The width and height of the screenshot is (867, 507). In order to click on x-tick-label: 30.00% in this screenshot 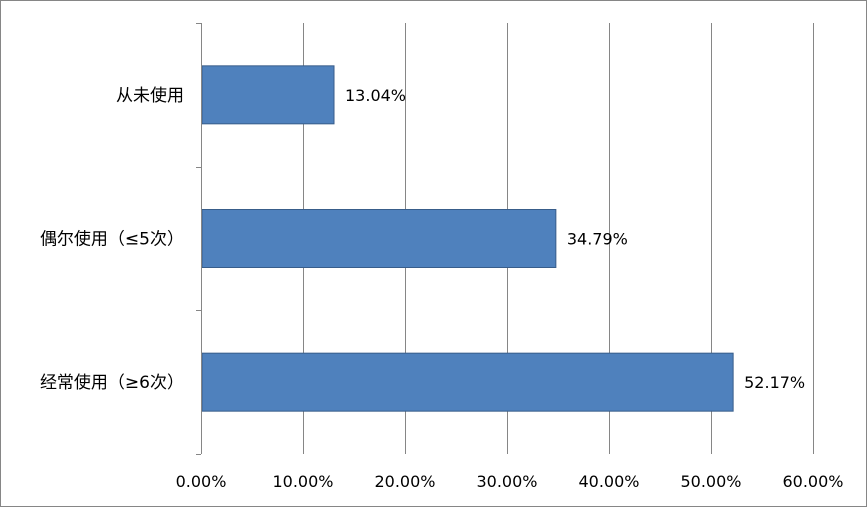, I will do `click(506, 481)`.